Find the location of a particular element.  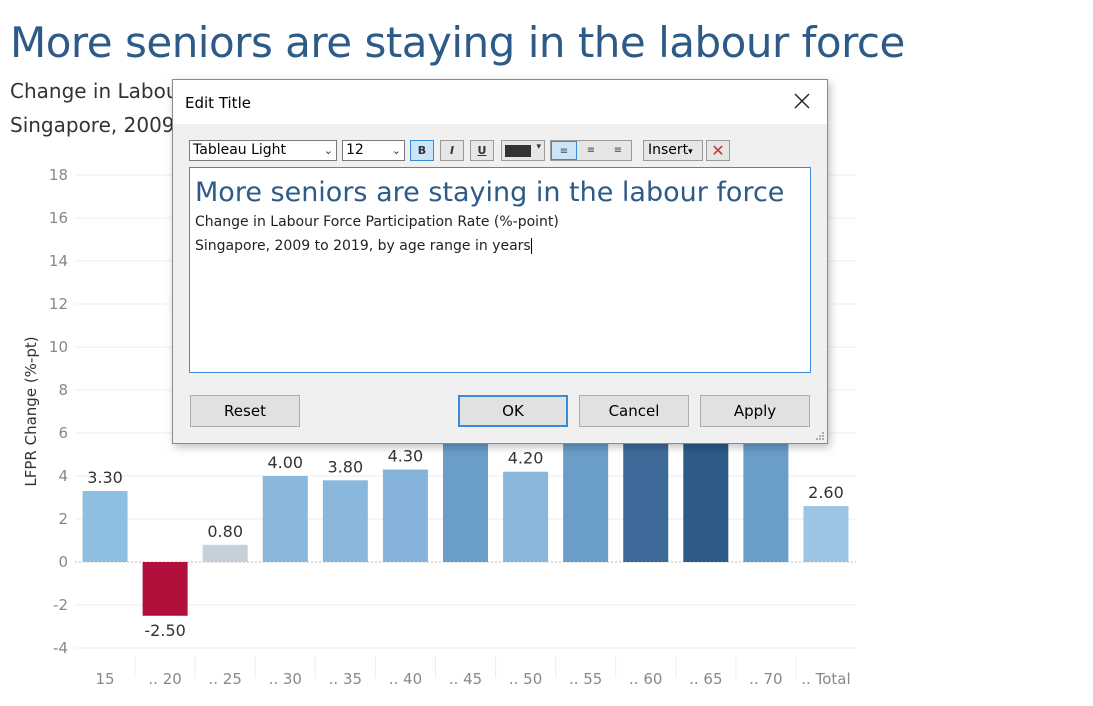

data-label: 3.80 is located at coordinates (346, 466).